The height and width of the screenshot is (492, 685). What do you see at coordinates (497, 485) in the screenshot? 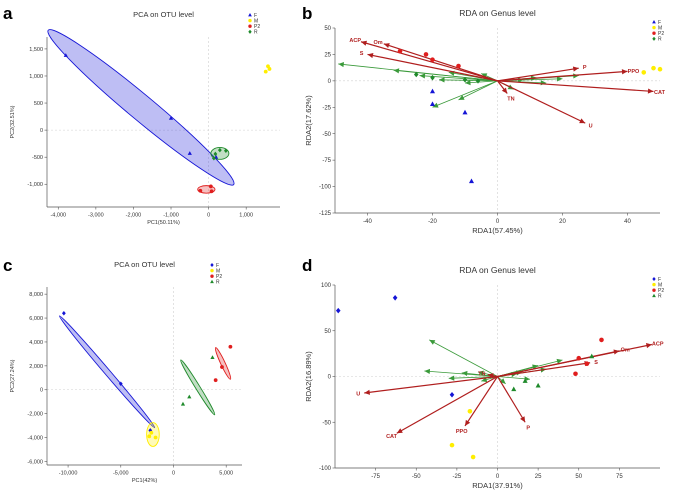
I see `x-axis-label: RDA1(37.91%)` at bounding box center [497, 485].